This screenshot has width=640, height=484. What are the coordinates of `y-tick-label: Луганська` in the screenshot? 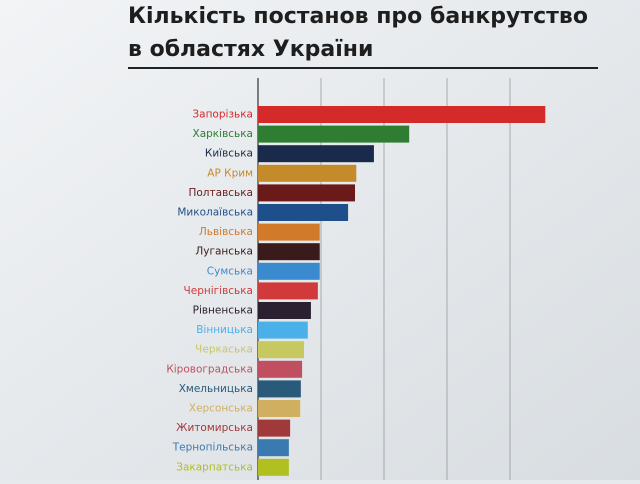 It's located at (224, 252).